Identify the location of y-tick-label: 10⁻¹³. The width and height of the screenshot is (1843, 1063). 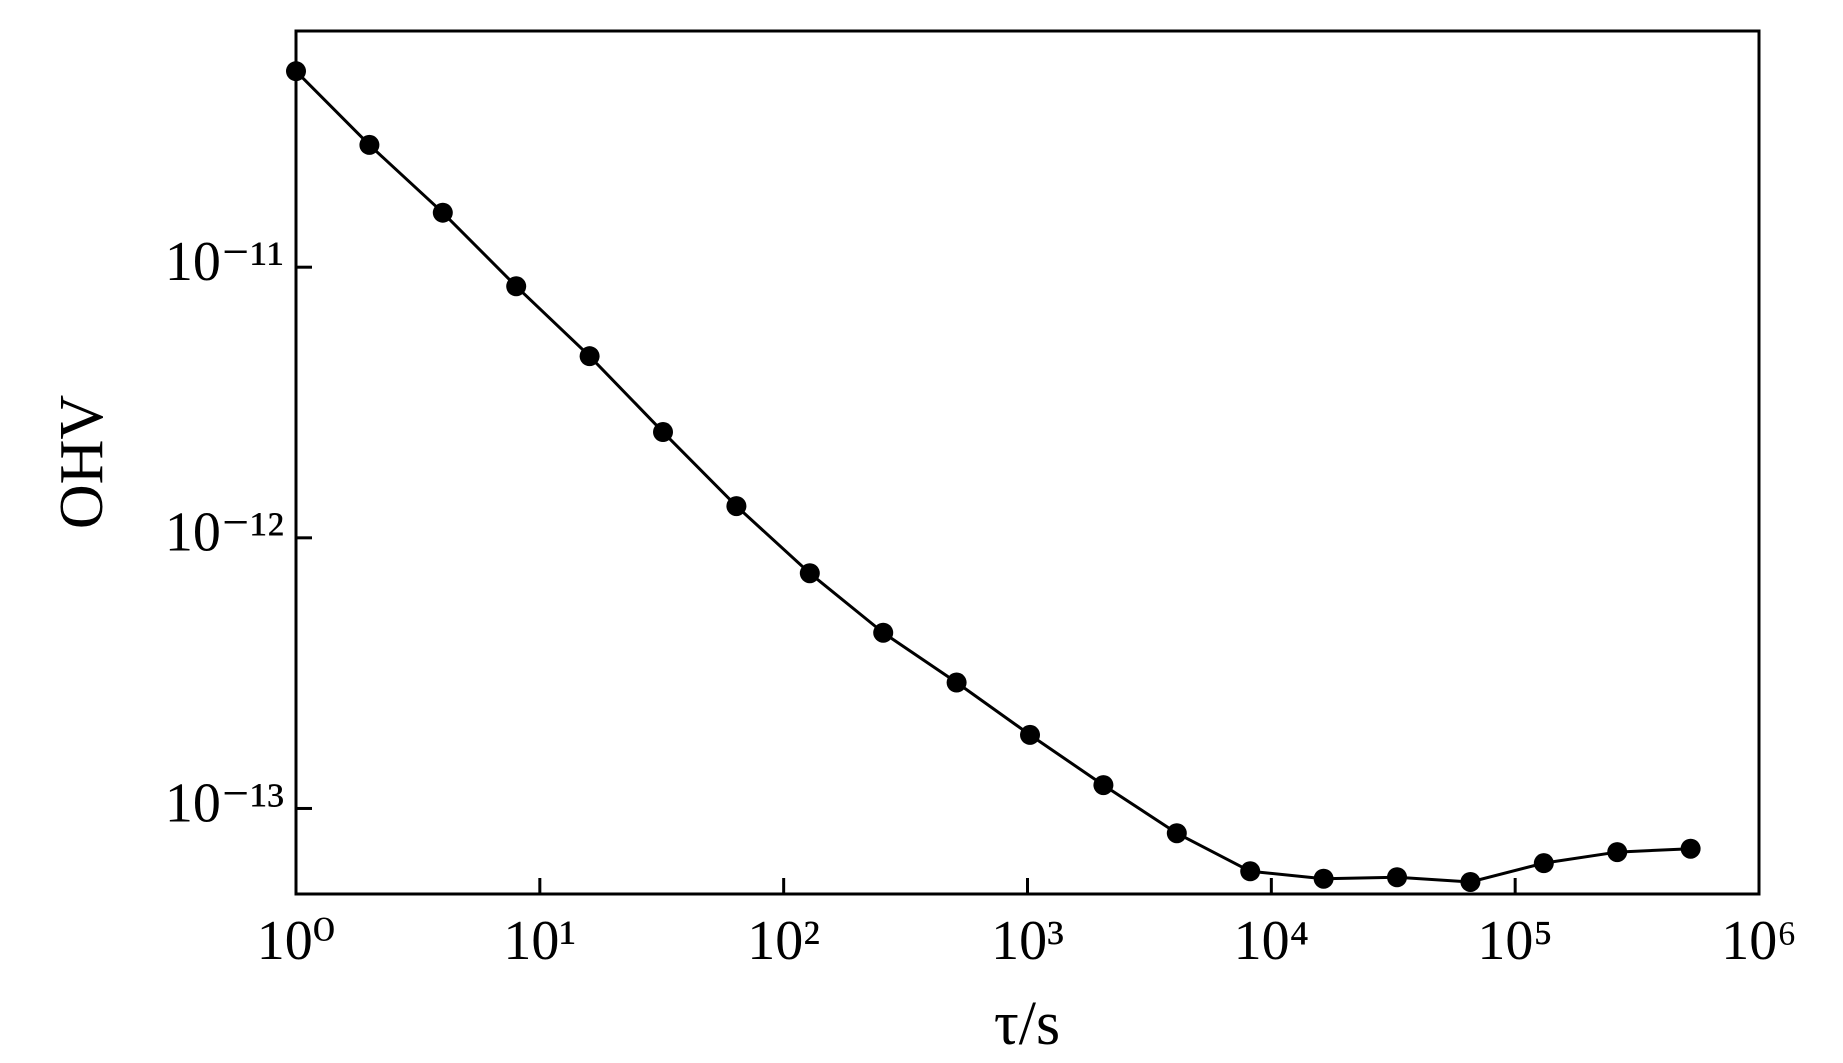
(224, 803).